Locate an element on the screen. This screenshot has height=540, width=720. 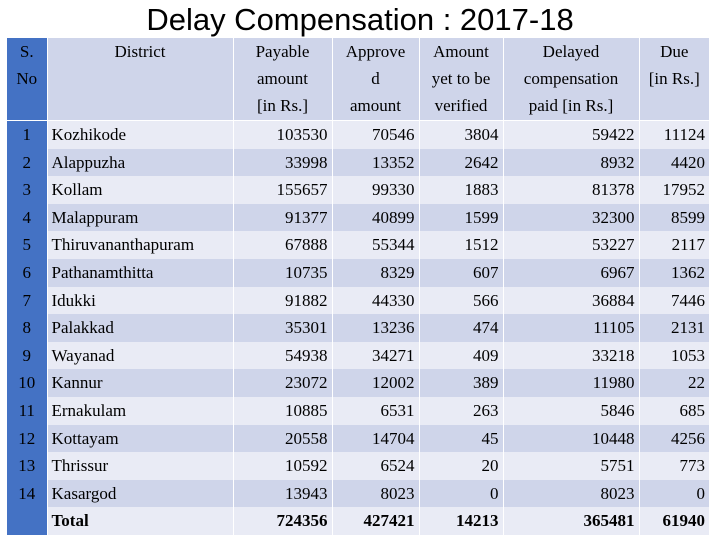
header-line: Payable is located at coordinates (282, 51).